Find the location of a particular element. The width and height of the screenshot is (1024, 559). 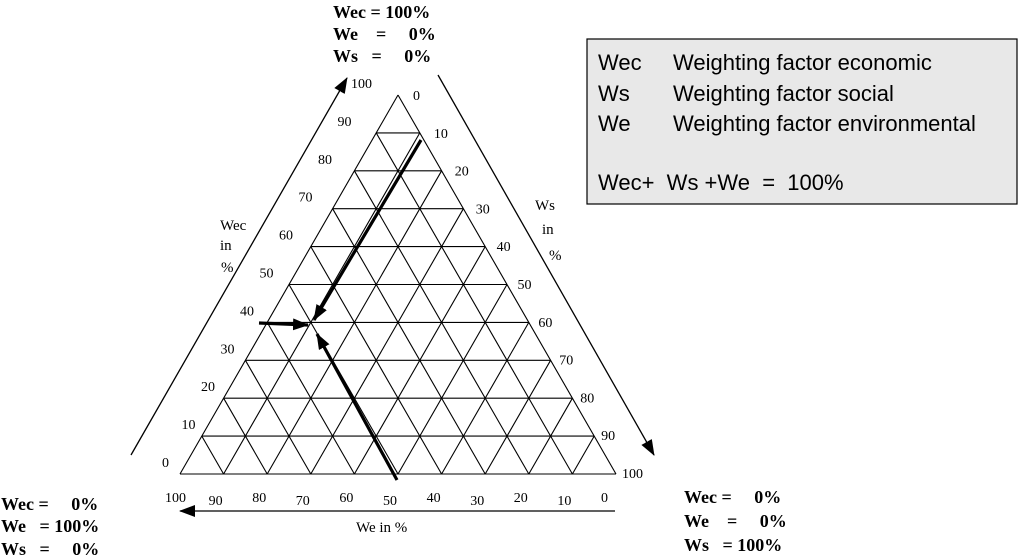

wec-axis-label: Wec in % is located at coordinates (233, 247).